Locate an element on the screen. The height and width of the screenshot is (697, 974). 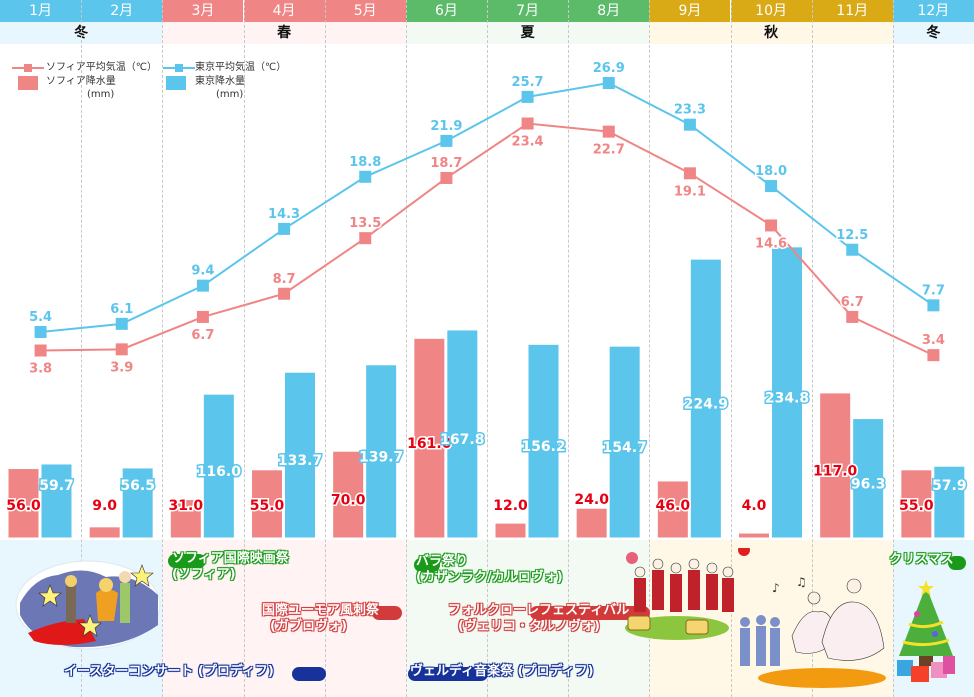
sofia-temp-label: 18.7 is located at coordinates (446, 163).